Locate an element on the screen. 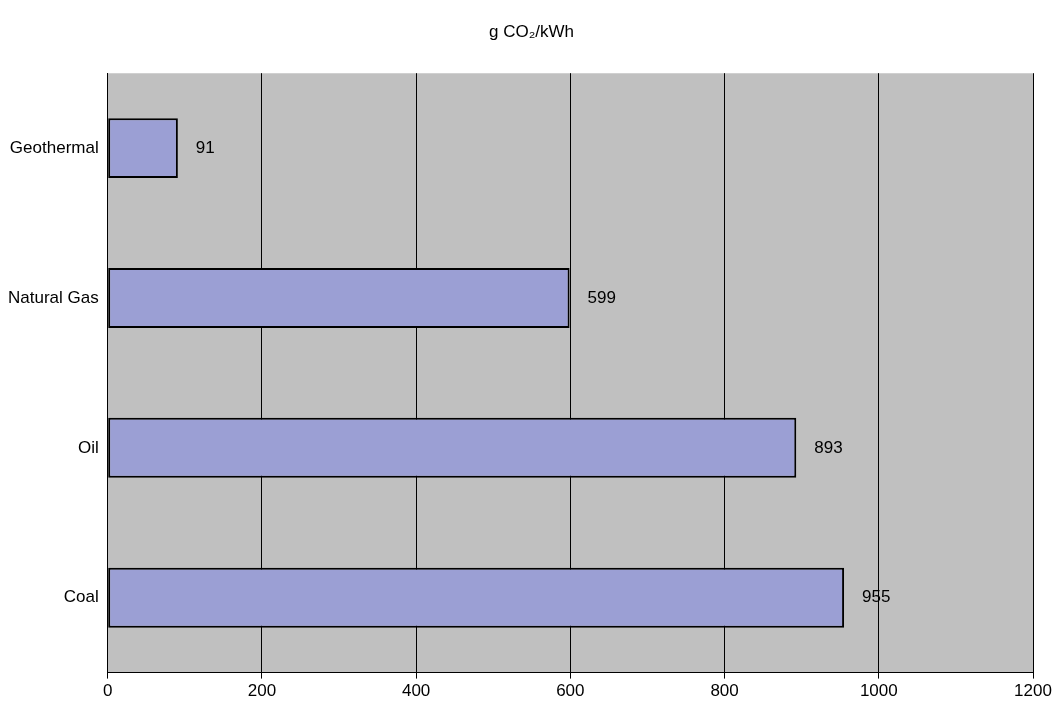 The height and width of the screenshot is (713, 1063). x-tick-label: 400 is located at coordinates (416, 691).